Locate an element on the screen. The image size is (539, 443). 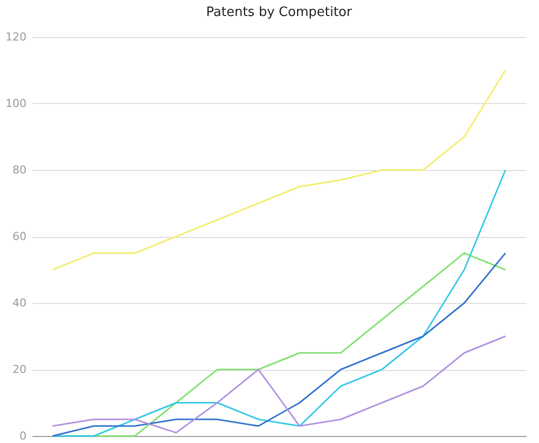
y-tick-label: 100 is located at coordinates (16, 103).